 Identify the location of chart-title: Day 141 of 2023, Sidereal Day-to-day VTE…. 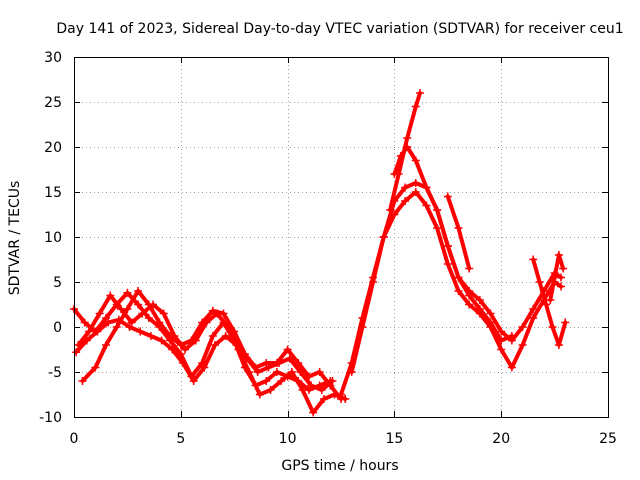
(339, 29).